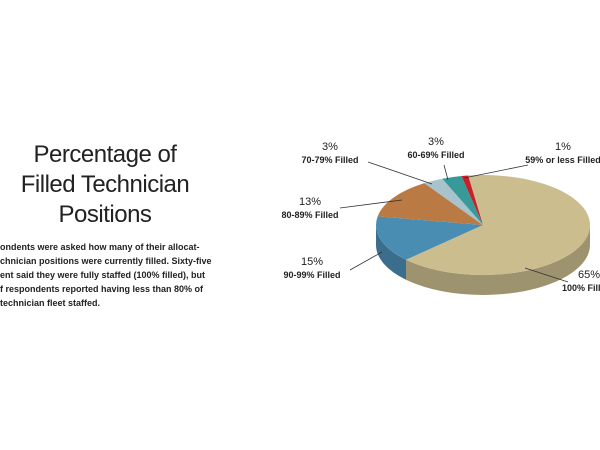 This screenshot has width=600, height=450. Describe the element at coordinates (311, 275) in the screenshot. I see `category-label: 90-99% Filled` at that location.